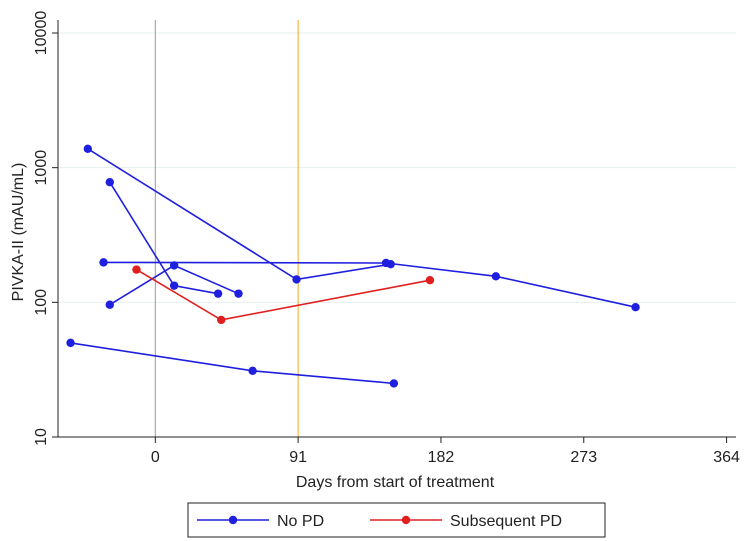  Describe the element at coordinates (396, 520) in the screenshot. I see `legend: No PD Subsequent PD` at that location.